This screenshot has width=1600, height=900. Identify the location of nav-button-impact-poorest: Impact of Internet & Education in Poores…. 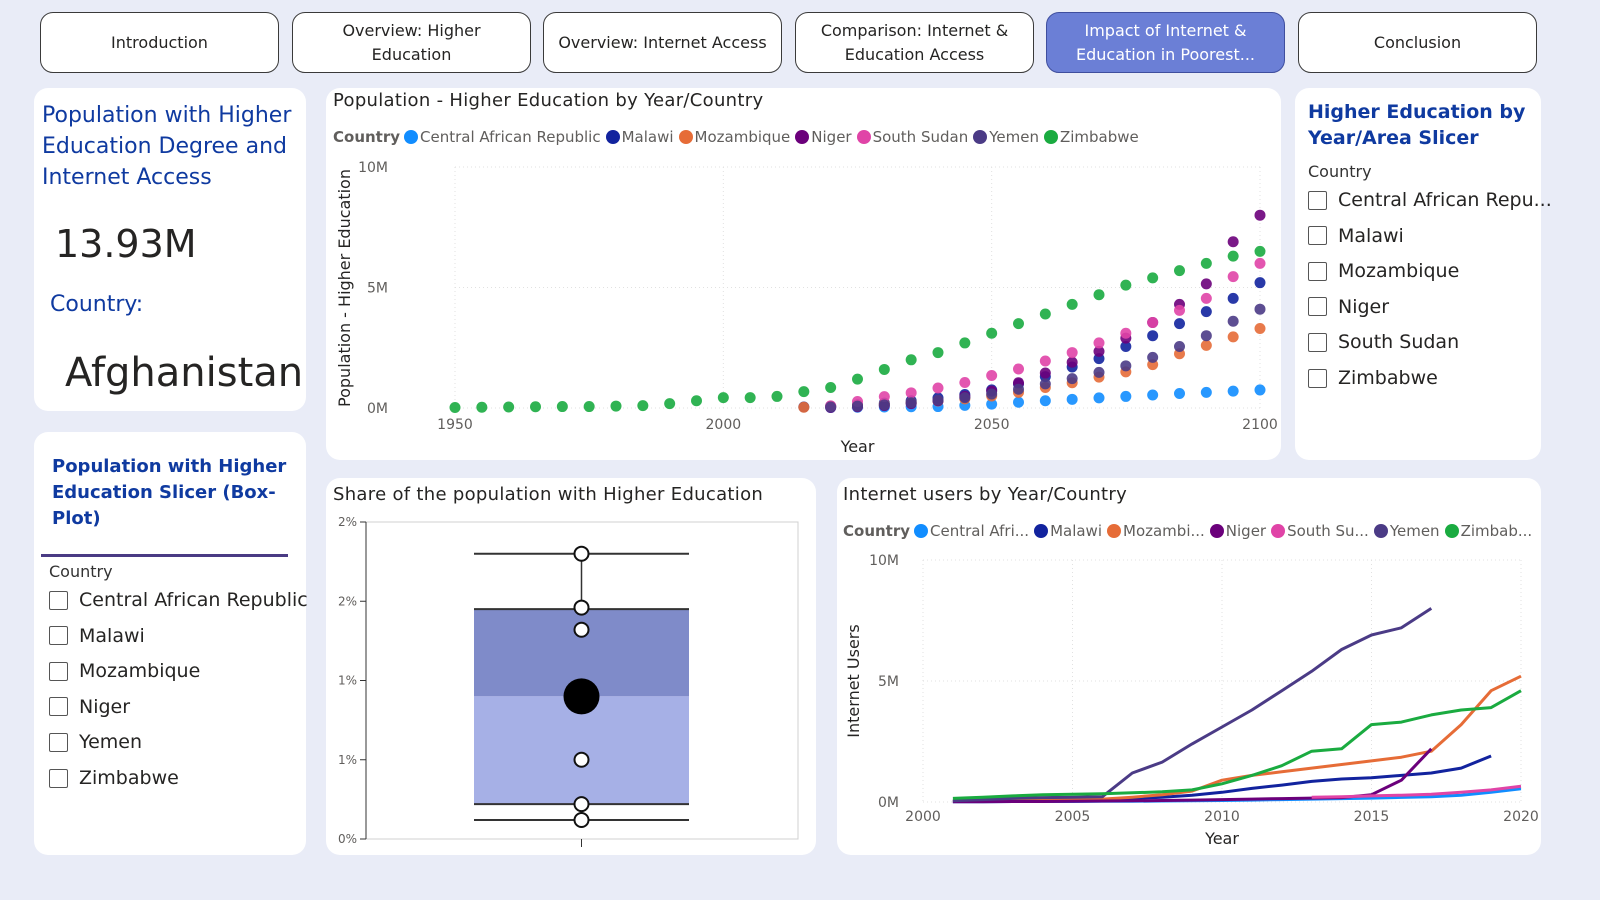
(1165, 42).